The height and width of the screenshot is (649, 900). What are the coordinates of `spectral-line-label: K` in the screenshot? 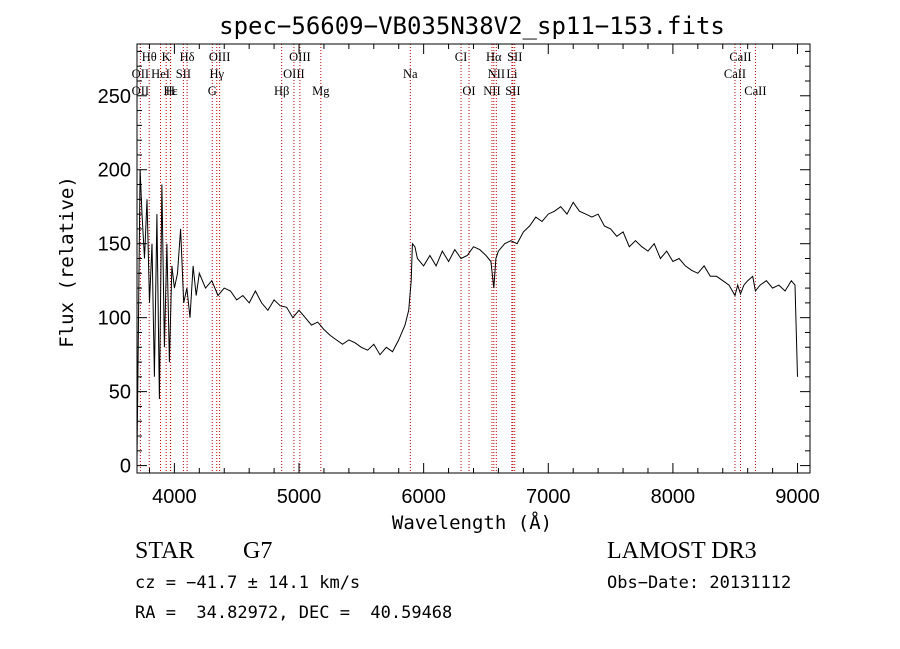 It's located at (166, 57).